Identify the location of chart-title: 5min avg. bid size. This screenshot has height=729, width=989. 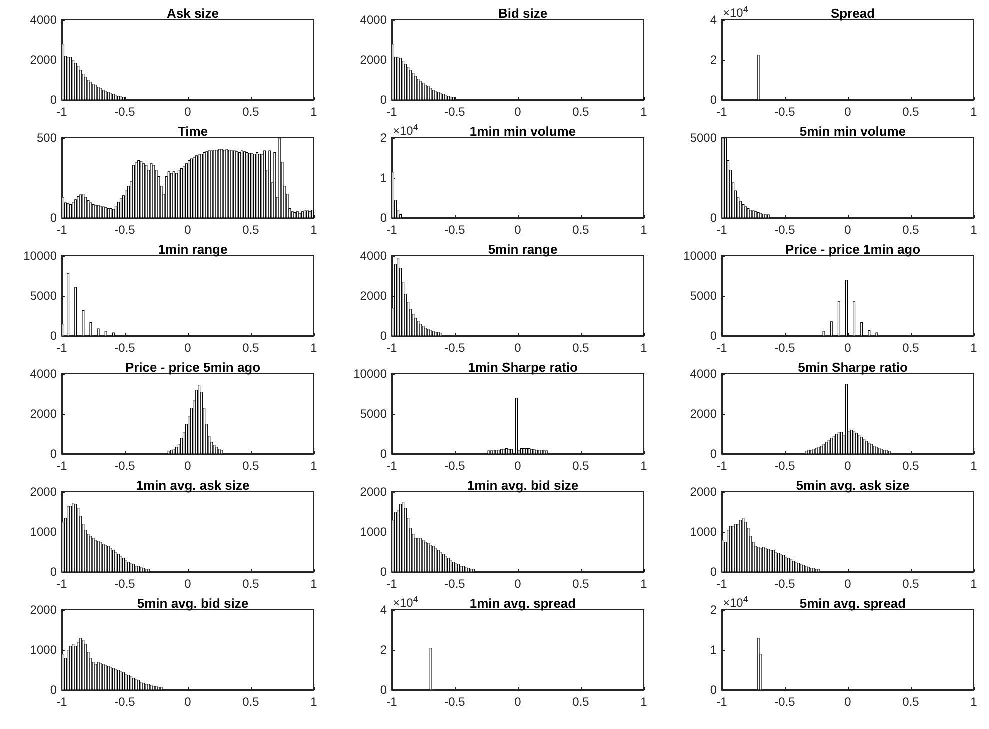
(193, 603).